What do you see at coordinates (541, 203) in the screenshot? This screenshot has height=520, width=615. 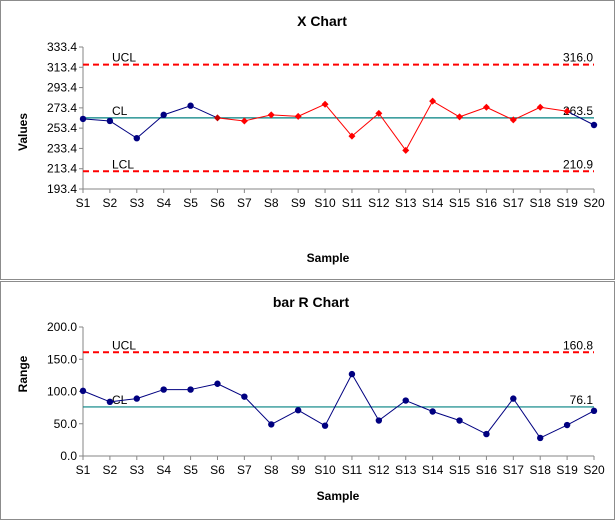 I see `x-x-tick-label: S18` at bounding box center [541, 203].